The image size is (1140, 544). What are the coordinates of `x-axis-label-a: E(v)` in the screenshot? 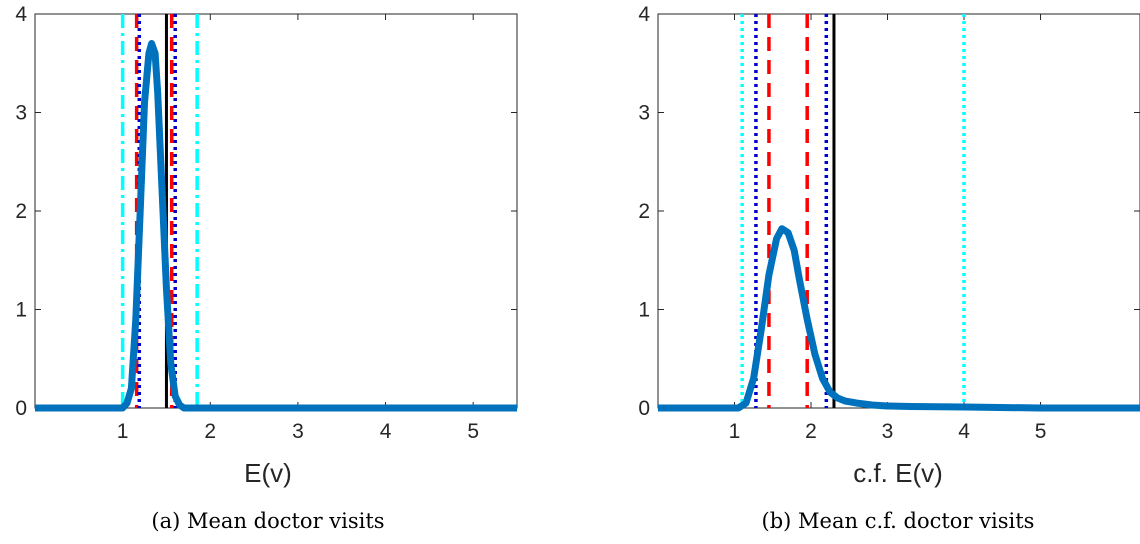 It's located at (268, 473).